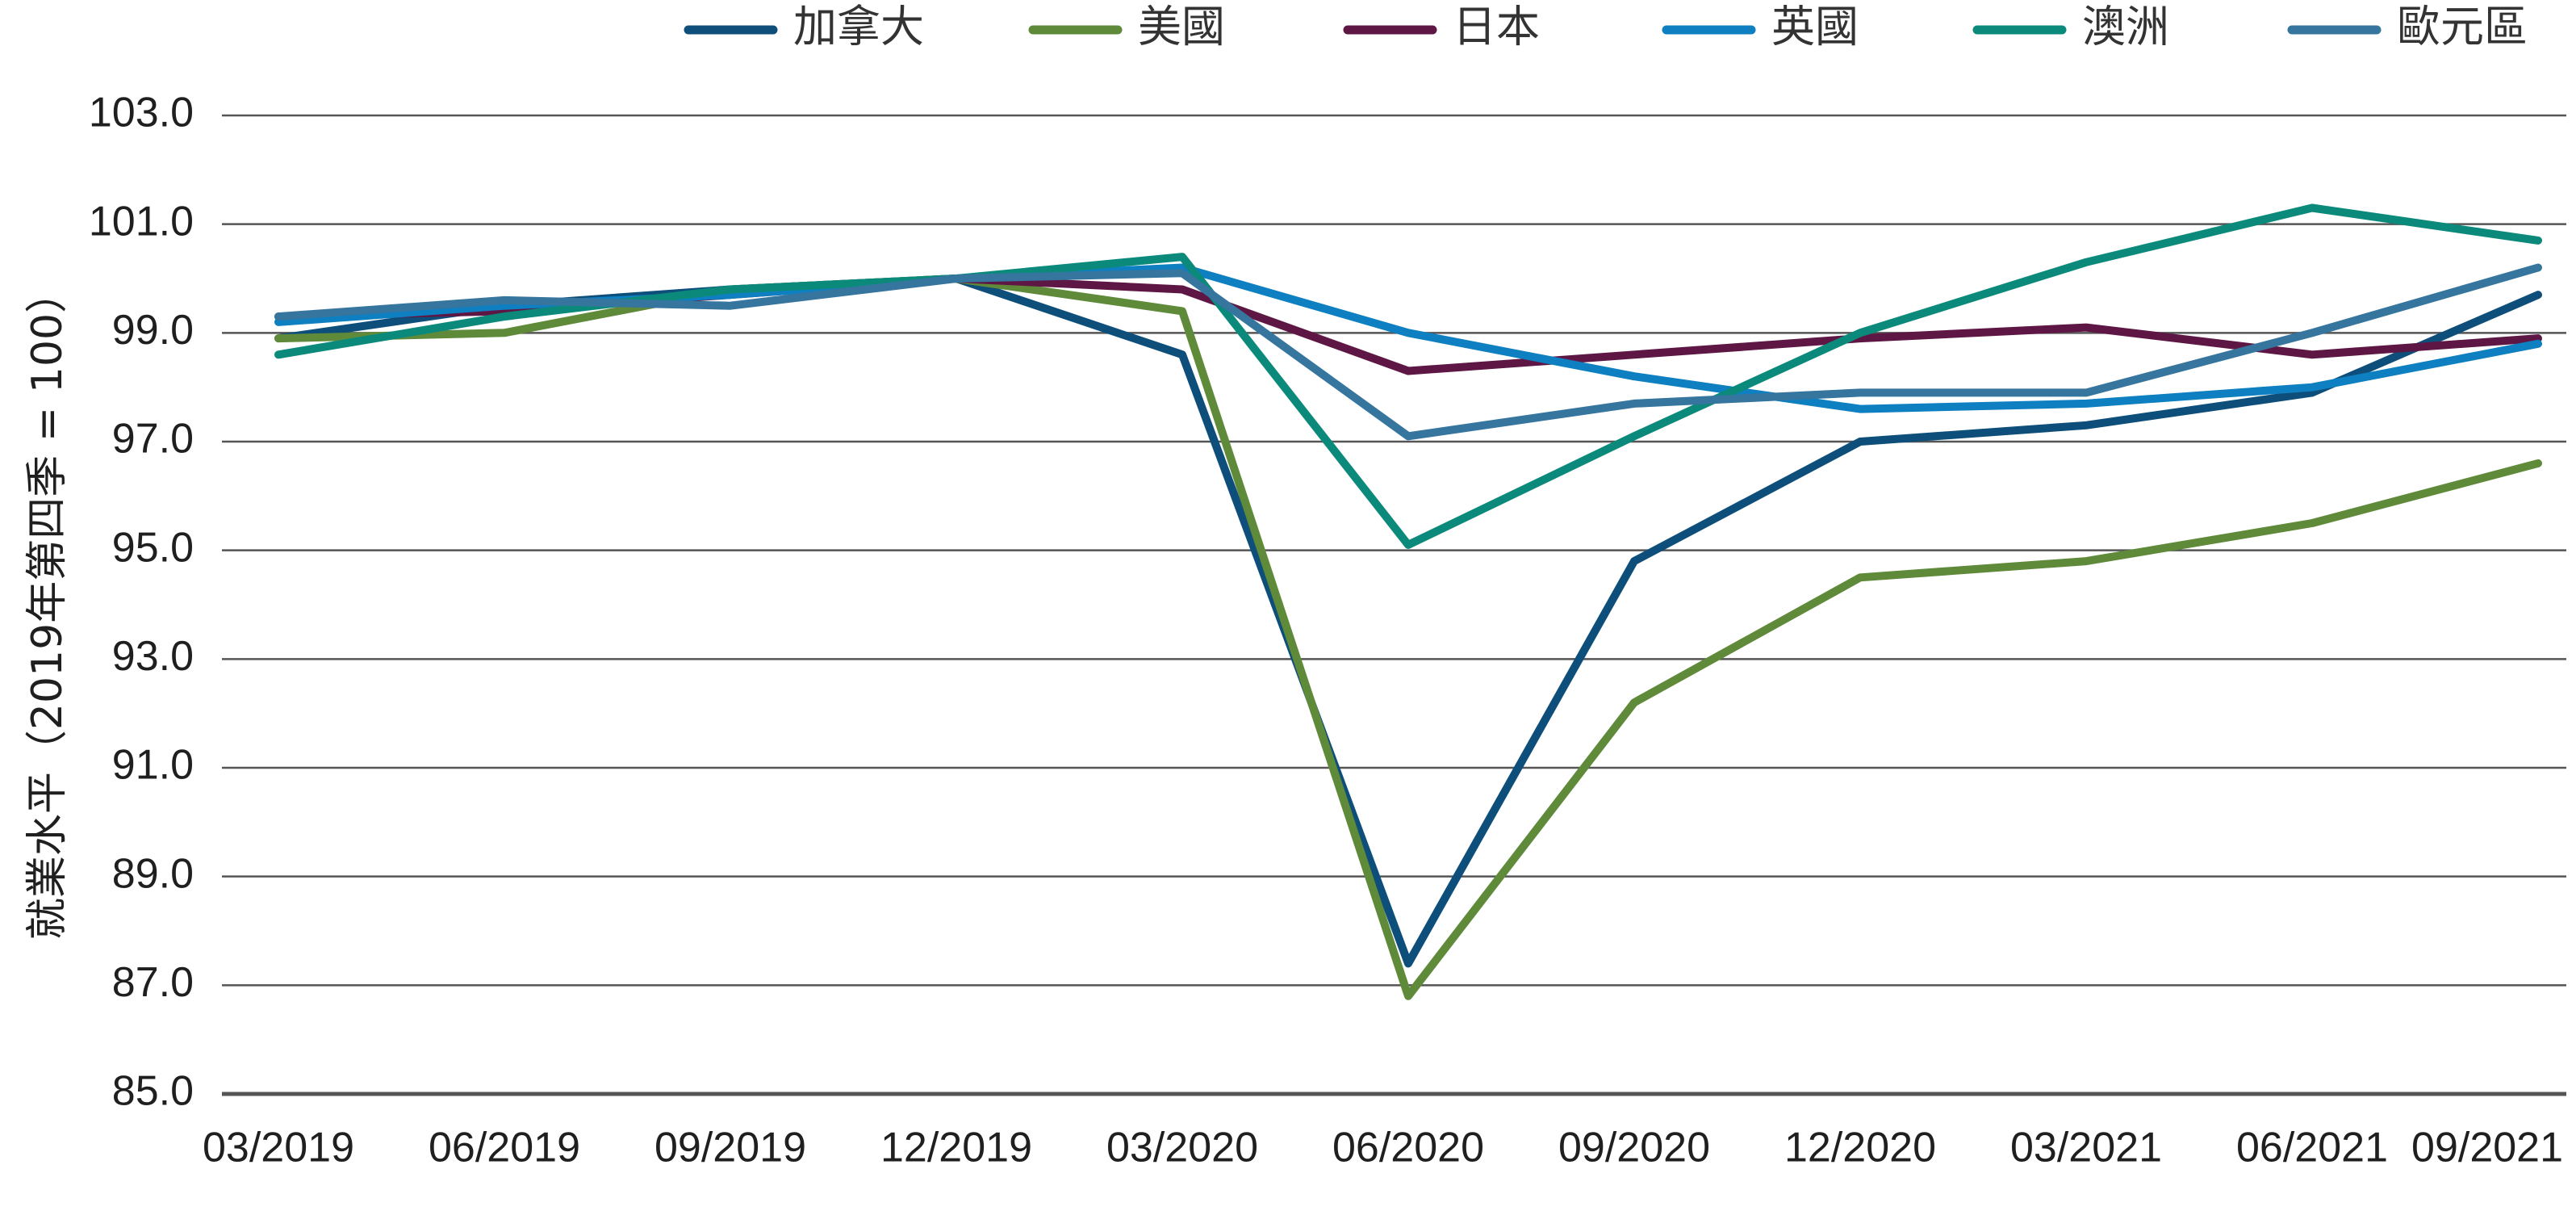  Describe the element at coordinates (504, 1148) in the screenshot. I see `x-tick-label: 06/2019` at that location.